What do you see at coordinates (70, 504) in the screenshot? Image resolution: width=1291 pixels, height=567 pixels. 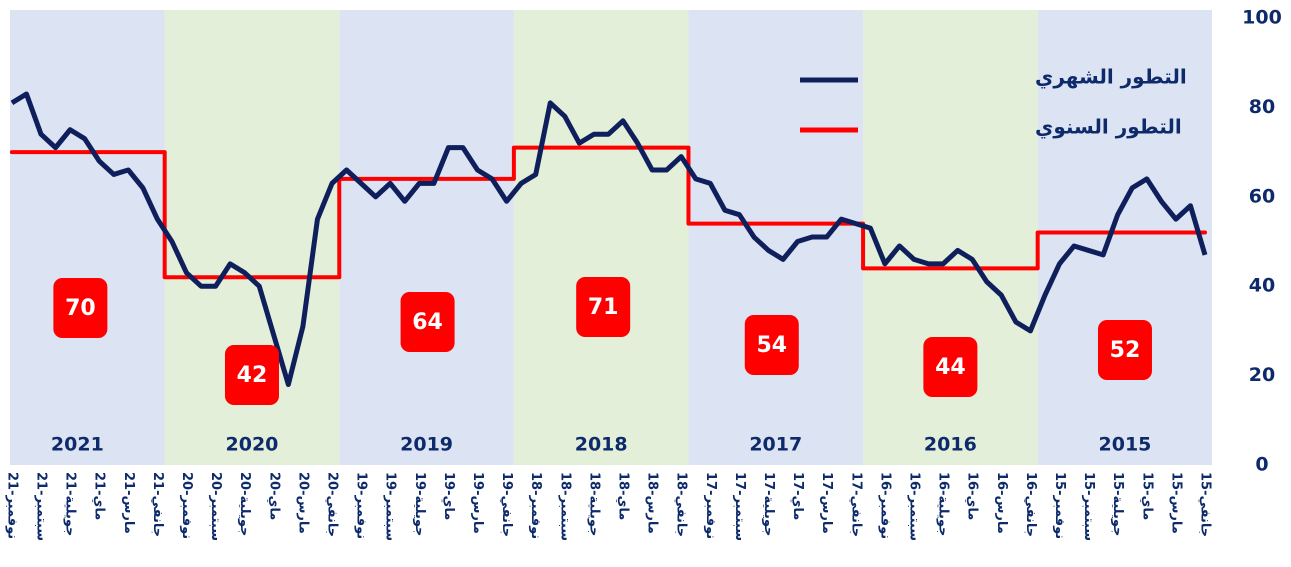 I see `x-tick-label: جويلية-21` at bounding box center [70, 504].